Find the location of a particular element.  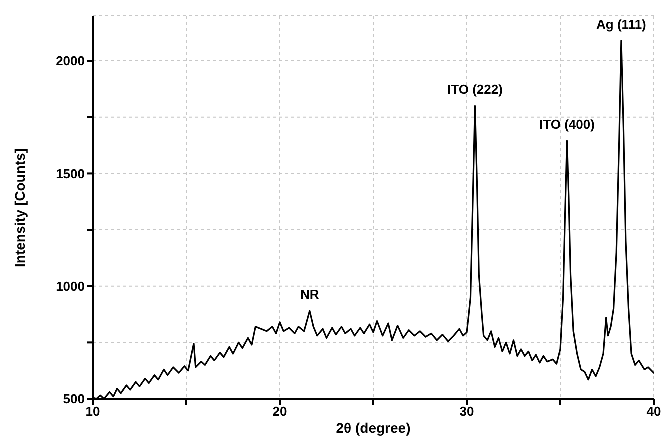

x-tick-label: 20 is located at coordinates (280, 412).